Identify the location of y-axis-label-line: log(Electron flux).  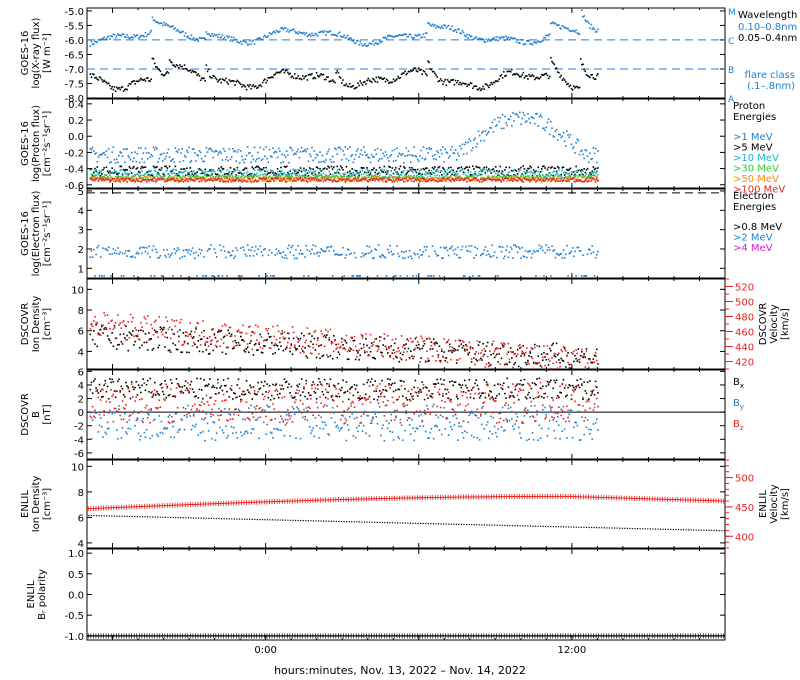
(36, 234).